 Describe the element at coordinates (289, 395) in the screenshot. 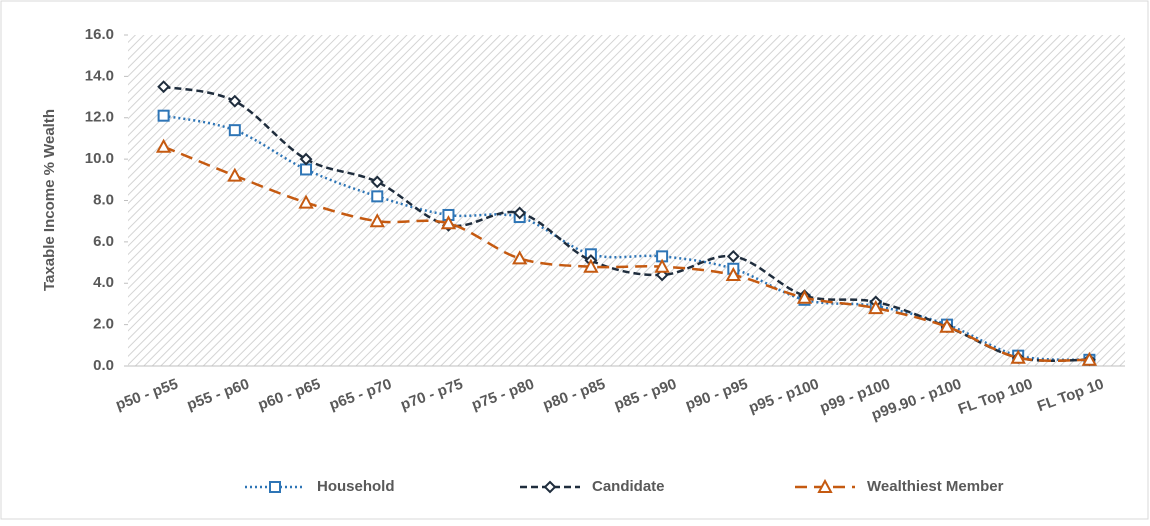

I see `x-tick-label: p60 - p65` at that location.